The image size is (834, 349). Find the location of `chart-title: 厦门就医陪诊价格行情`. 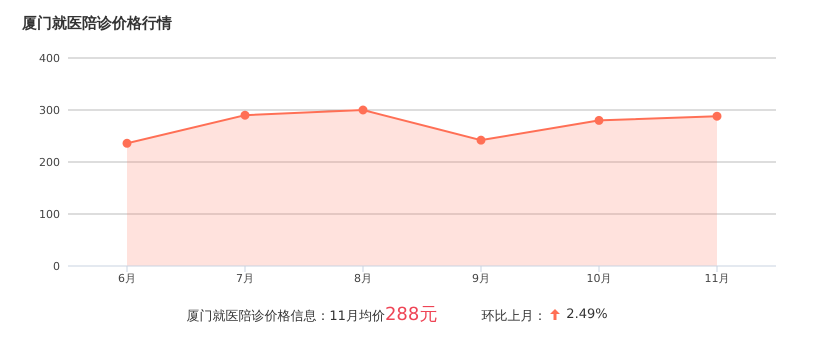

chart-title: 厦门就医陪诊价格行情 is located at coordinates (96, 23).